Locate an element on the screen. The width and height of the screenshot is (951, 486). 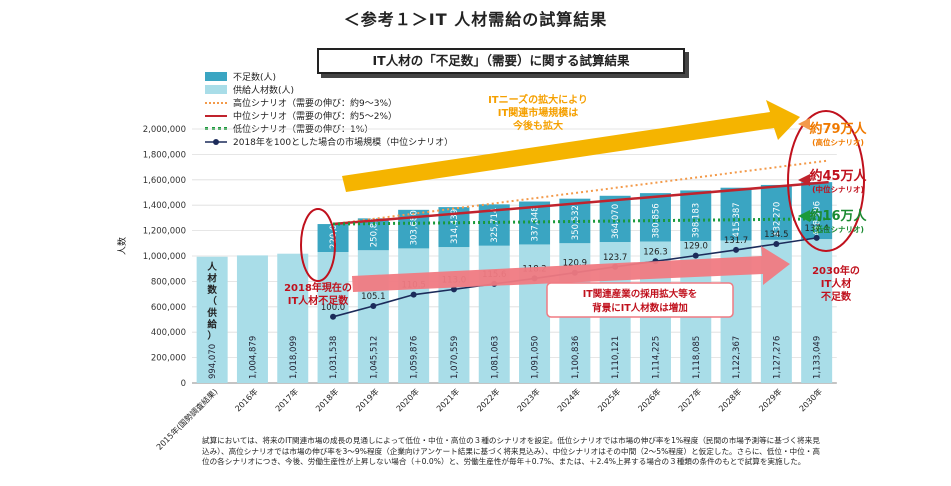
legend-supply: 供給人材数(人) is located at coordinates (329, 89).